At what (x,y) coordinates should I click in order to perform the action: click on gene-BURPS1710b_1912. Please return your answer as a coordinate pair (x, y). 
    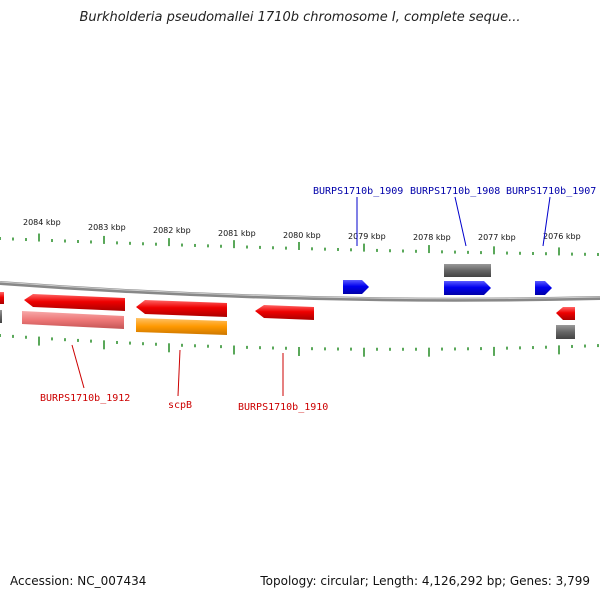
    Looking at the image, I should click on (74, 302).